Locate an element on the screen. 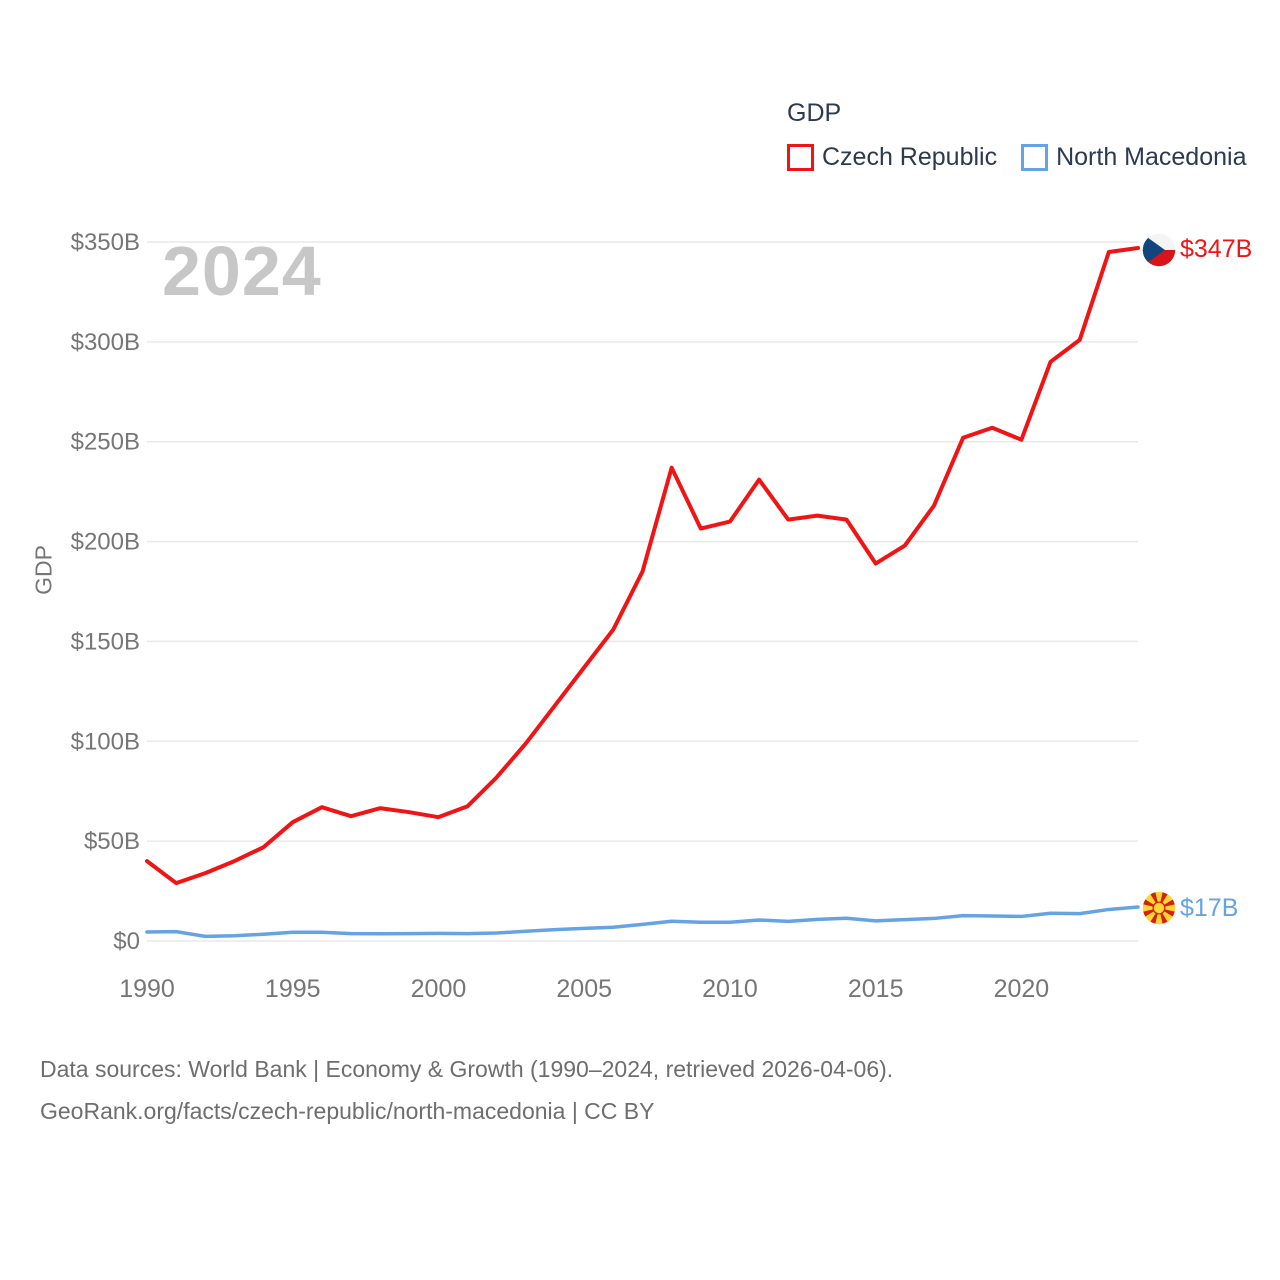 Image resolution: width=1280 pixels, height=1280 pixels. legend-swatch-north-macedonia-icon is located at coordinates (1035, 157).